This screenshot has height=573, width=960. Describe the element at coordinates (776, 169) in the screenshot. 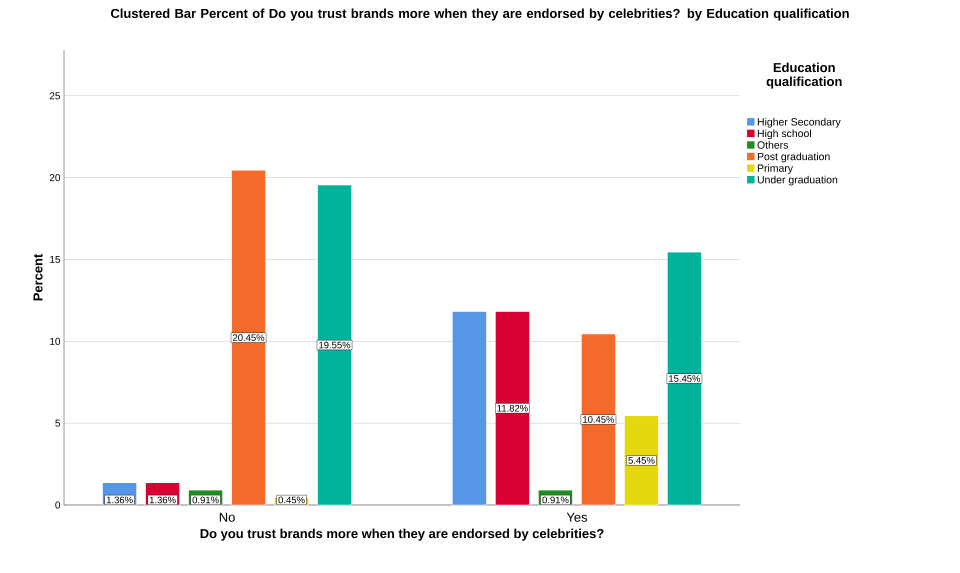

I see `legend-label: Primary` at that location.